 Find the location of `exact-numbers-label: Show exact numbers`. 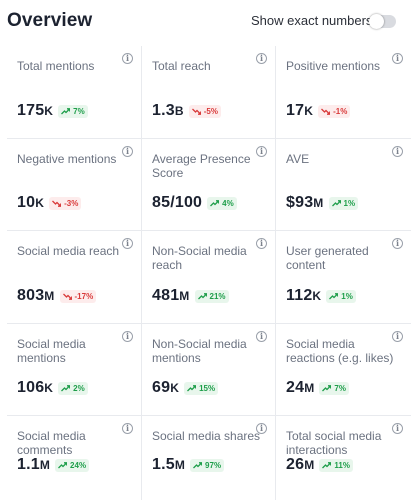

exact-numbers-label: Show exact numbers is located at coordinates (312, 20).